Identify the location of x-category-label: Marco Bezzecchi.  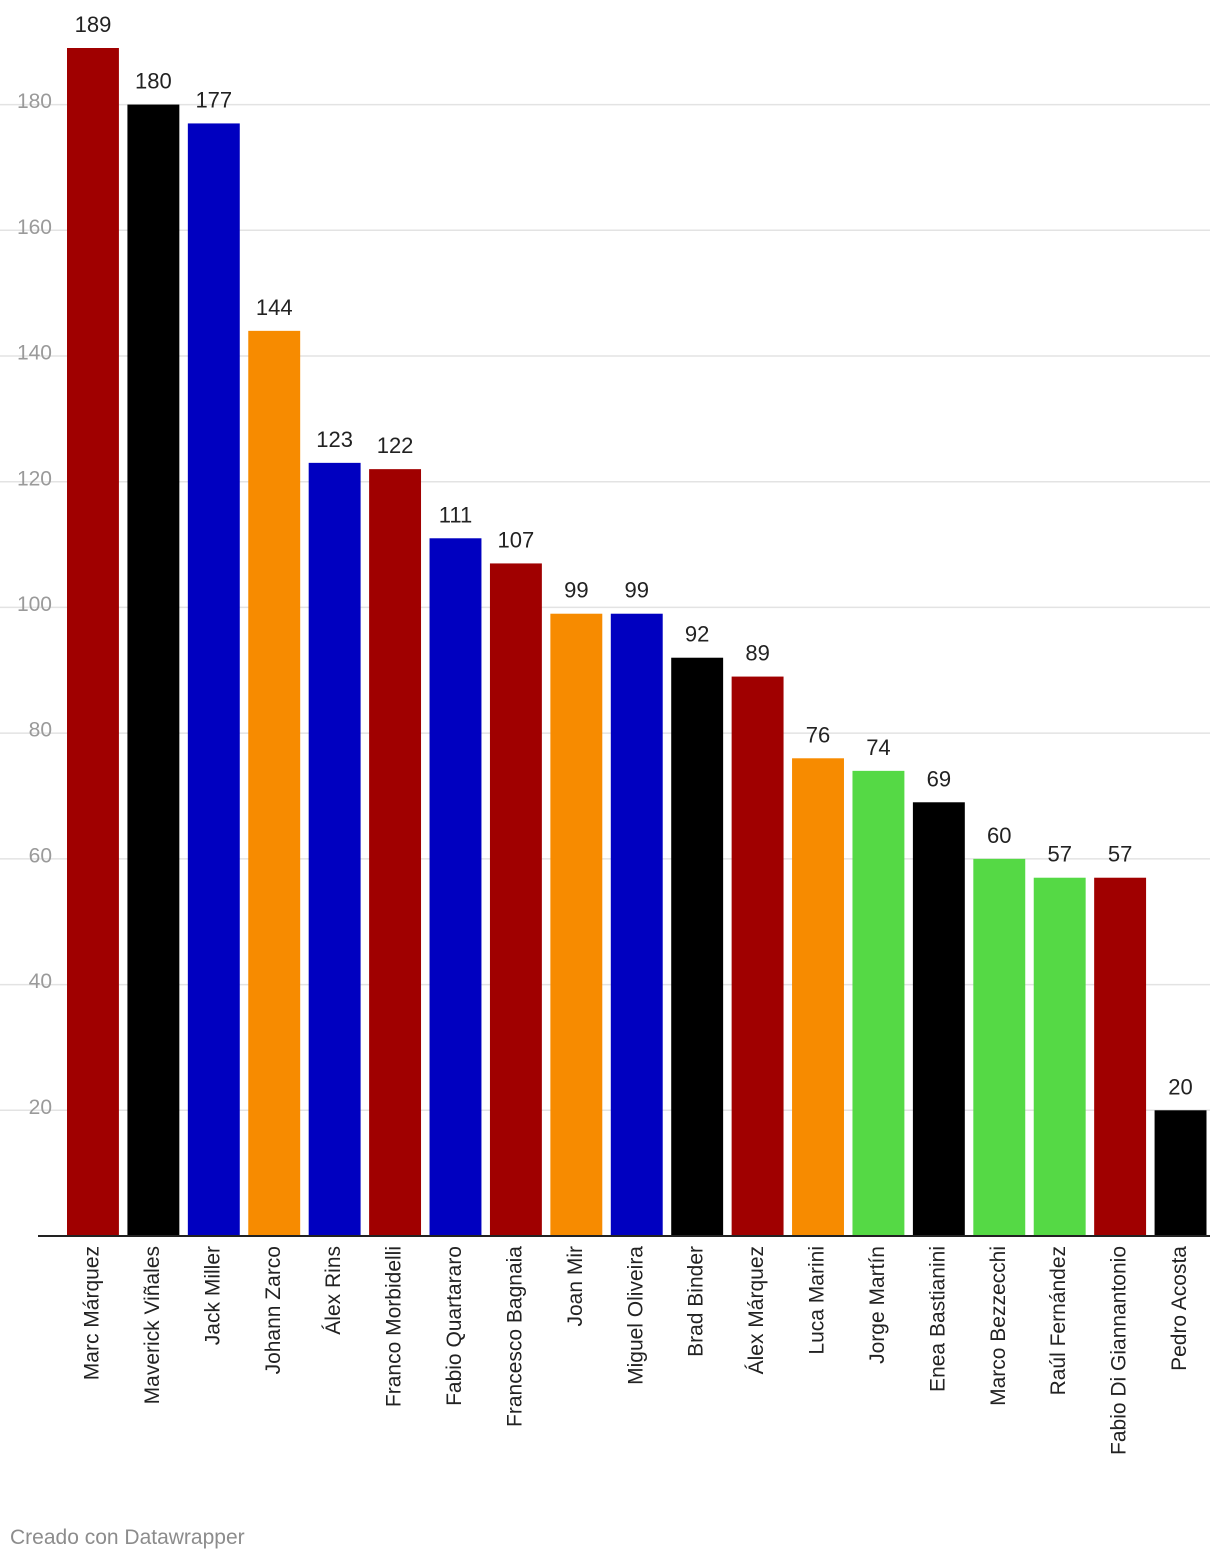
(998, 1326).